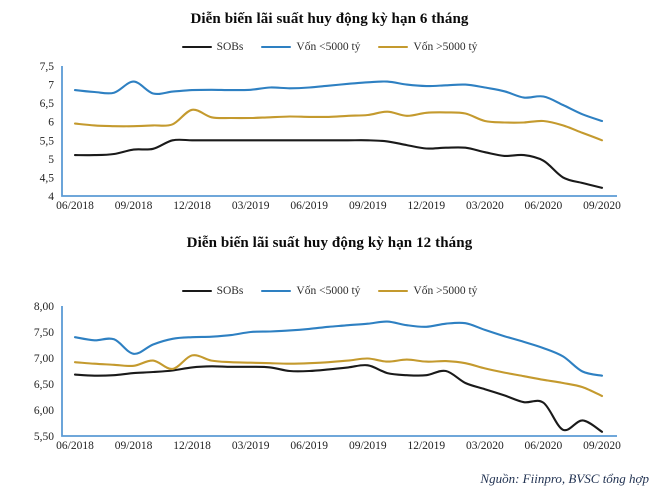 Image resolution: width=659 pixels, height=500 pixels. I want to click on y-tick-label: 4, so click(51, 197).